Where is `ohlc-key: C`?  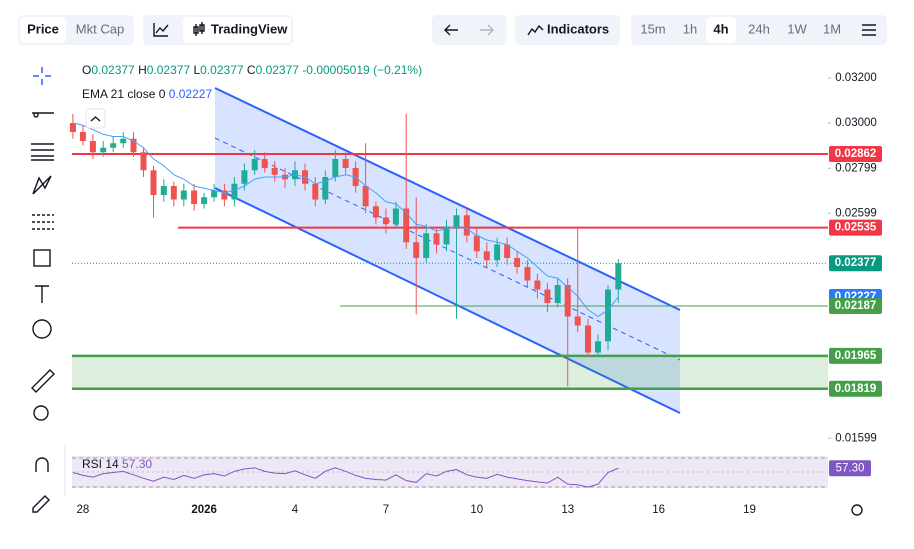
ohlc-key: C is located at coordinates (251, 70).